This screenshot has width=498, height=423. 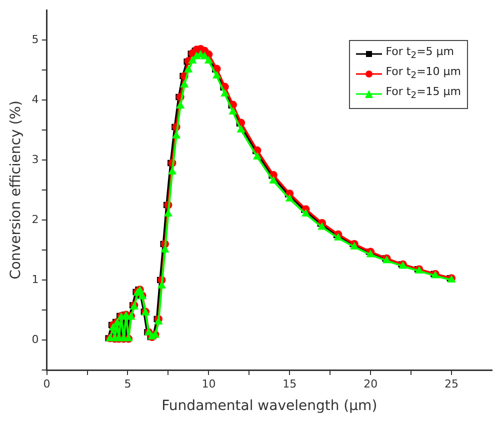 I want to click on legend-label: For t$_{2}$=15 μm, so click(x=423, y=94).